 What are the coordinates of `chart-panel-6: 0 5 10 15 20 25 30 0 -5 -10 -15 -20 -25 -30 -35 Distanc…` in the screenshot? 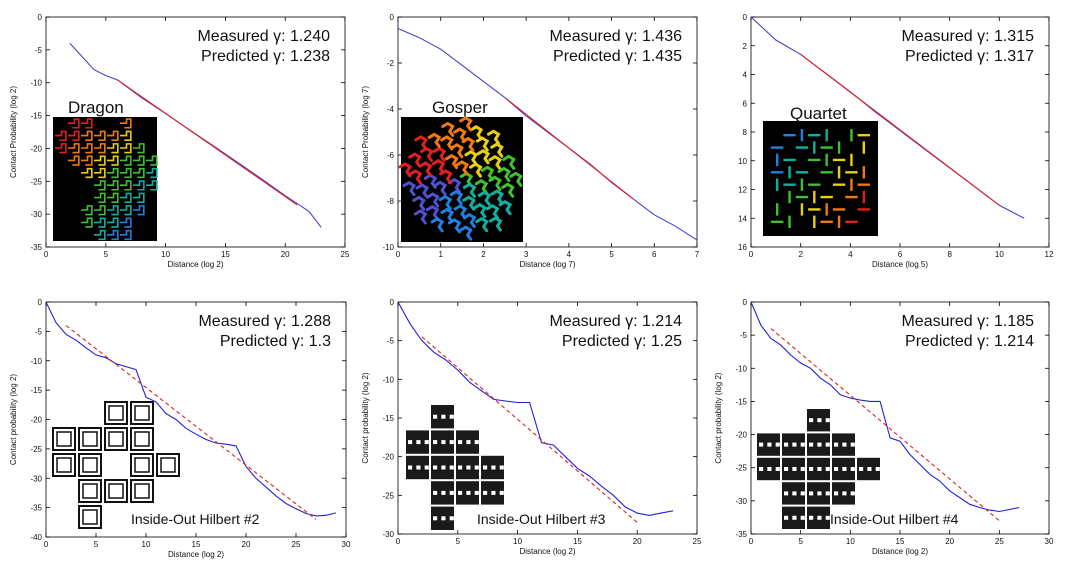 It's located at (884, 427).